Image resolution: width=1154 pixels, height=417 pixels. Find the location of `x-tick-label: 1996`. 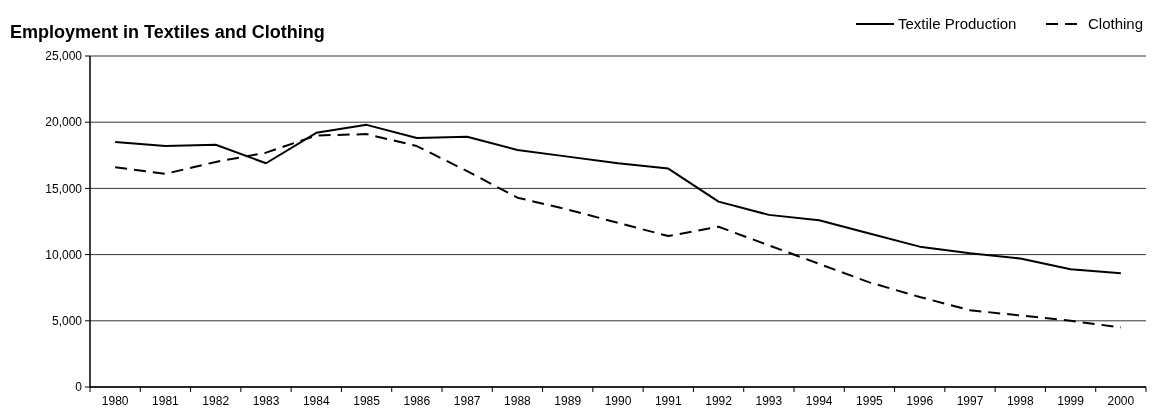

x-tick-label: 1996 is located at coordinates (920, 401).